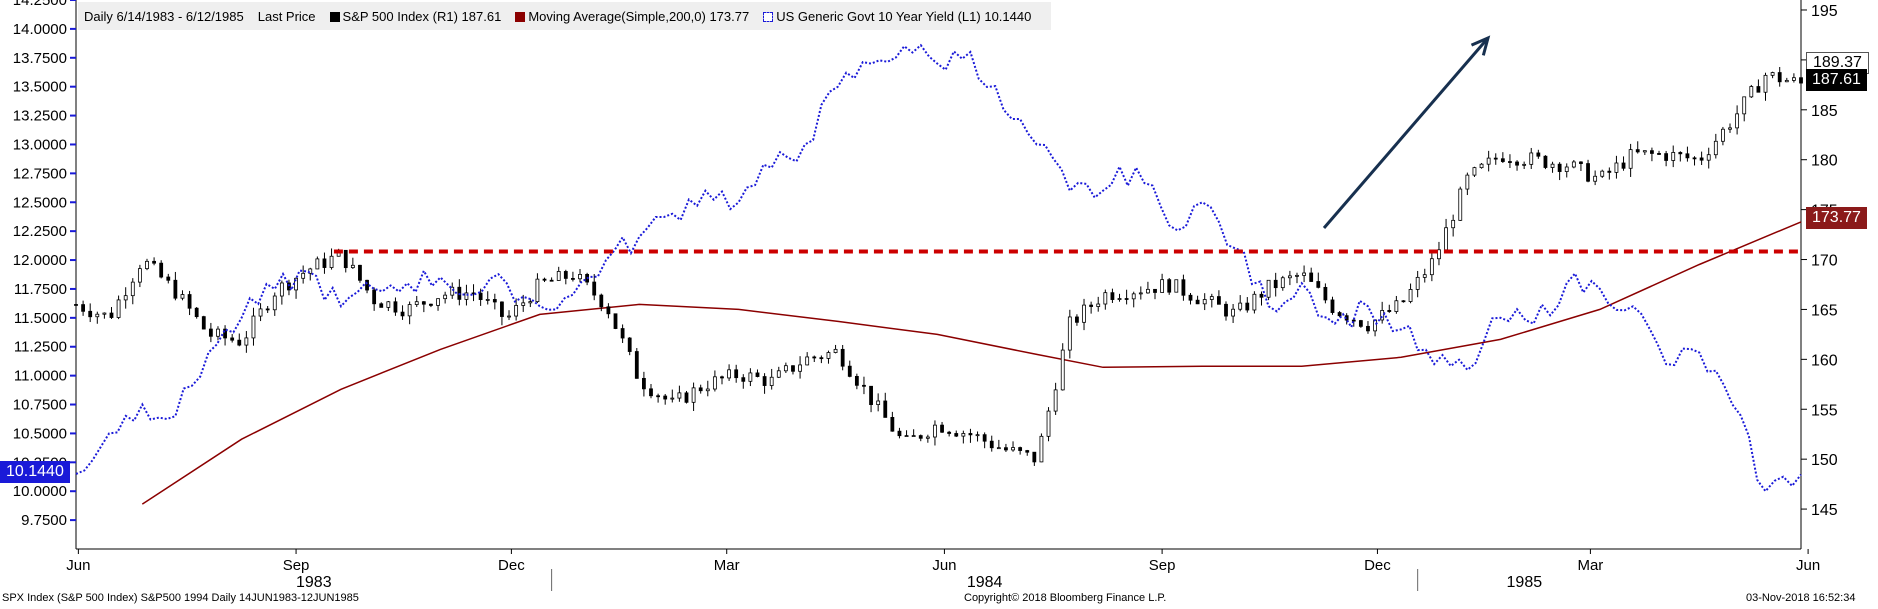 The width and height of the screenshot is (1878, 609). Describe the element at coordinates (1824, 460) in the screenshot. I see `right-tick-label: 150` at that location.